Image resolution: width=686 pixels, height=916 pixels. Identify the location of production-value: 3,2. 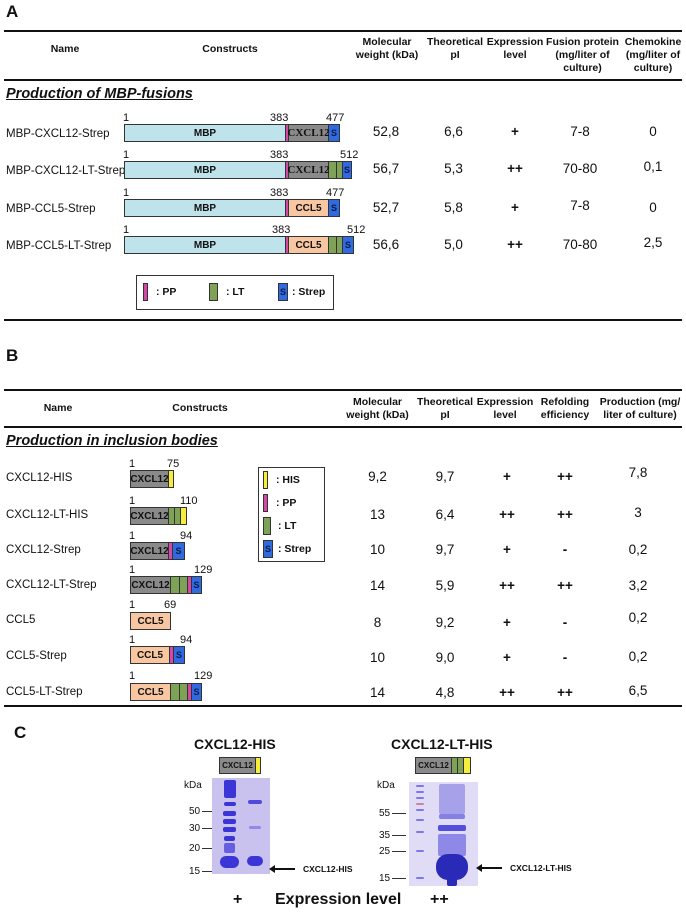
(638, 585).